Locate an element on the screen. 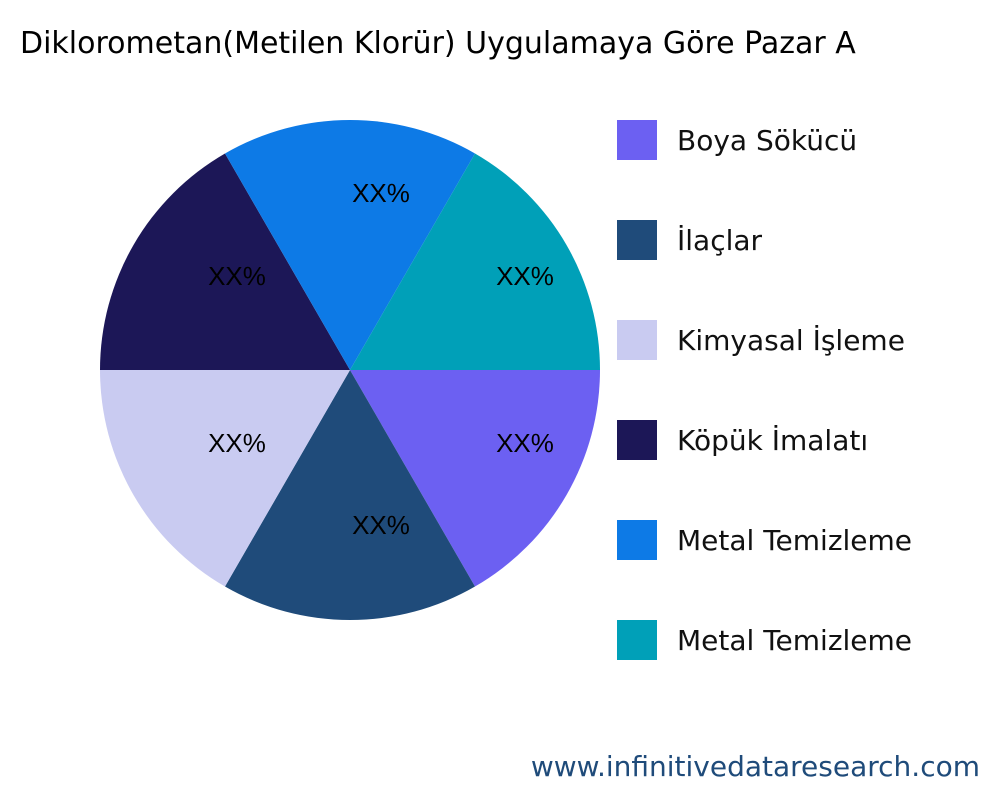 Image resolution: width=1000 pixels, height=800 pixels. legend-item: Kimyasal İşleme is located at coordinates (761, 340).